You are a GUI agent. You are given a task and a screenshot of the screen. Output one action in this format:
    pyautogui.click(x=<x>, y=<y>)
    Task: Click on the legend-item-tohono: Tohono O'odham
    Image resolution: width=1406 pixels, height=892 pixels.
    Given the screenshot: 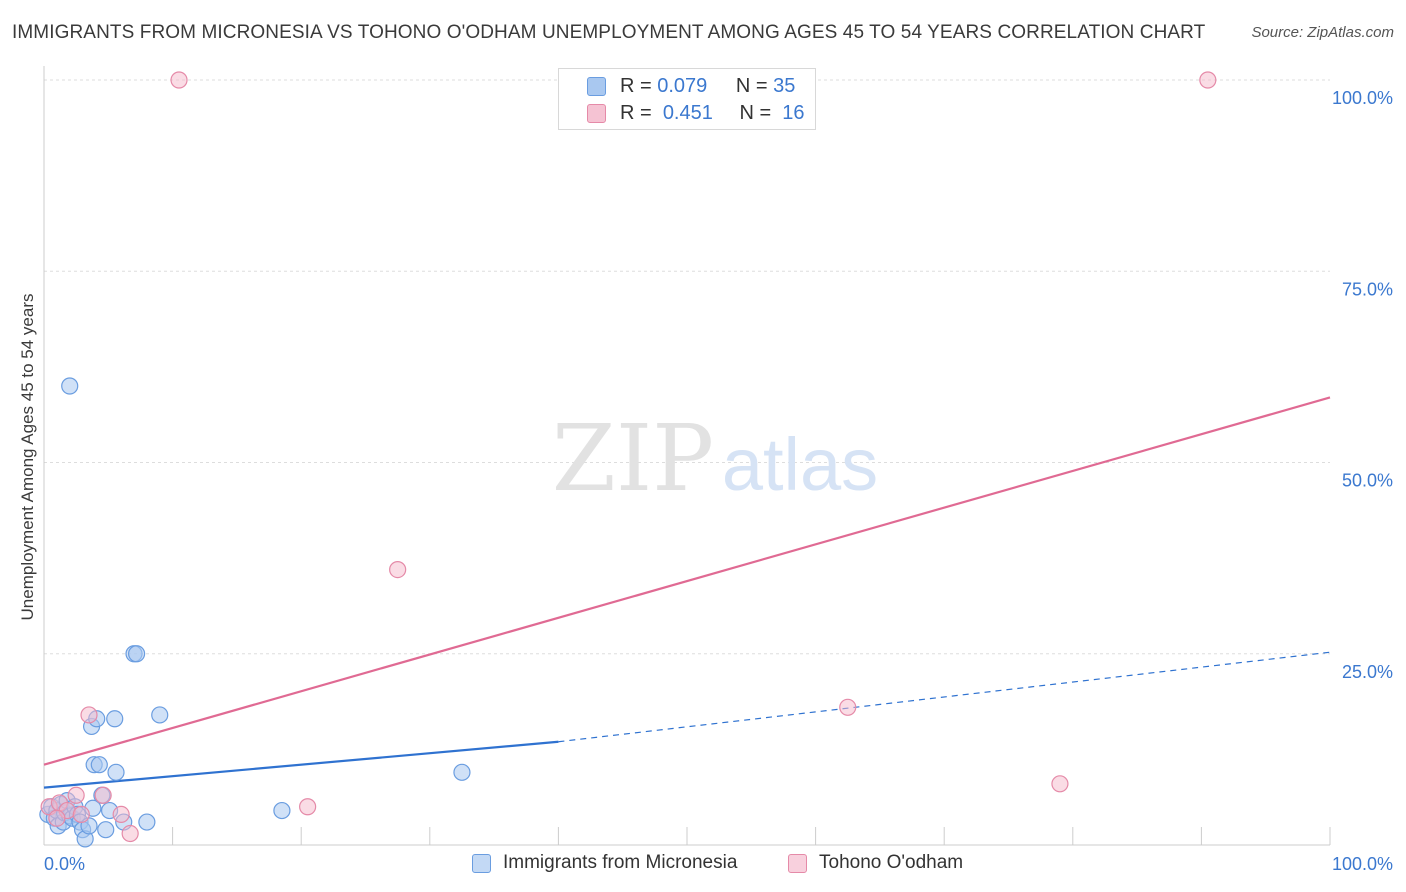 What is the action you would take?
    pyautogui.click(x=875, y=863)
    